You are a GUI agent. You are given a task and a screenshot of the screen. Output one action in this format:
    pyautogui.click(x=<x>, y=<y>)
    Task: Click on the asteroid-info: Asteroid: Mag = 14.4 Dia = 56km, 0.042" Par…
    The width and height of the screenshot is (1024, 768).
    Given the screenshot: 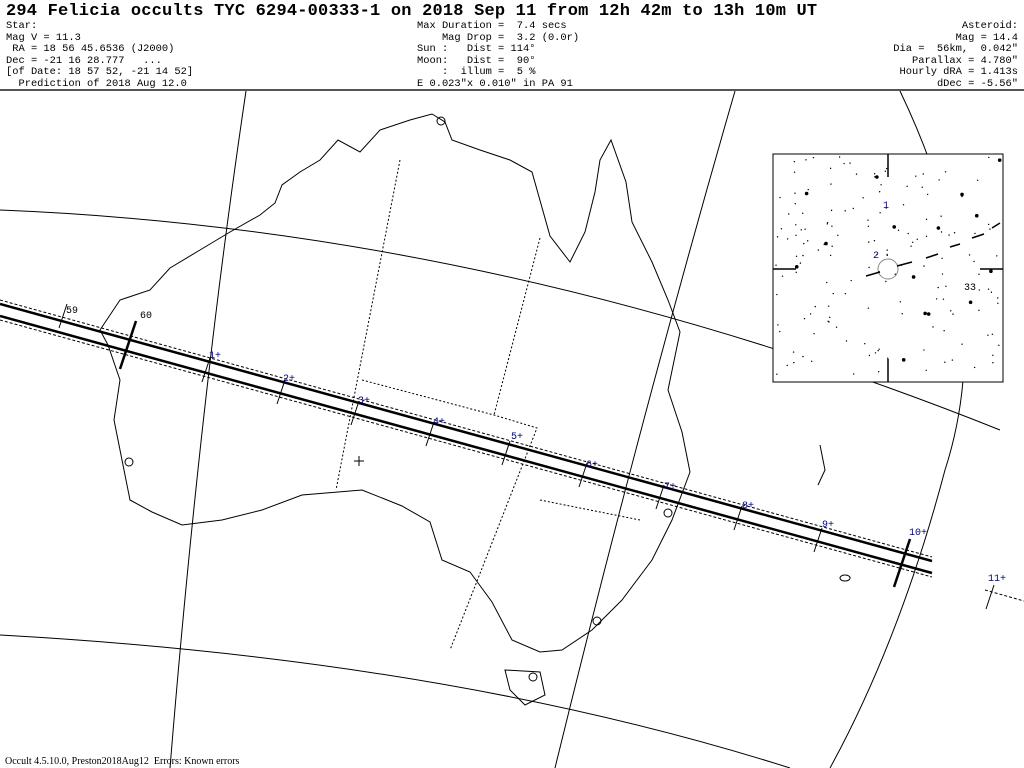 What is the action you would take?
    pyautogui.click(x=929, y=55)
    